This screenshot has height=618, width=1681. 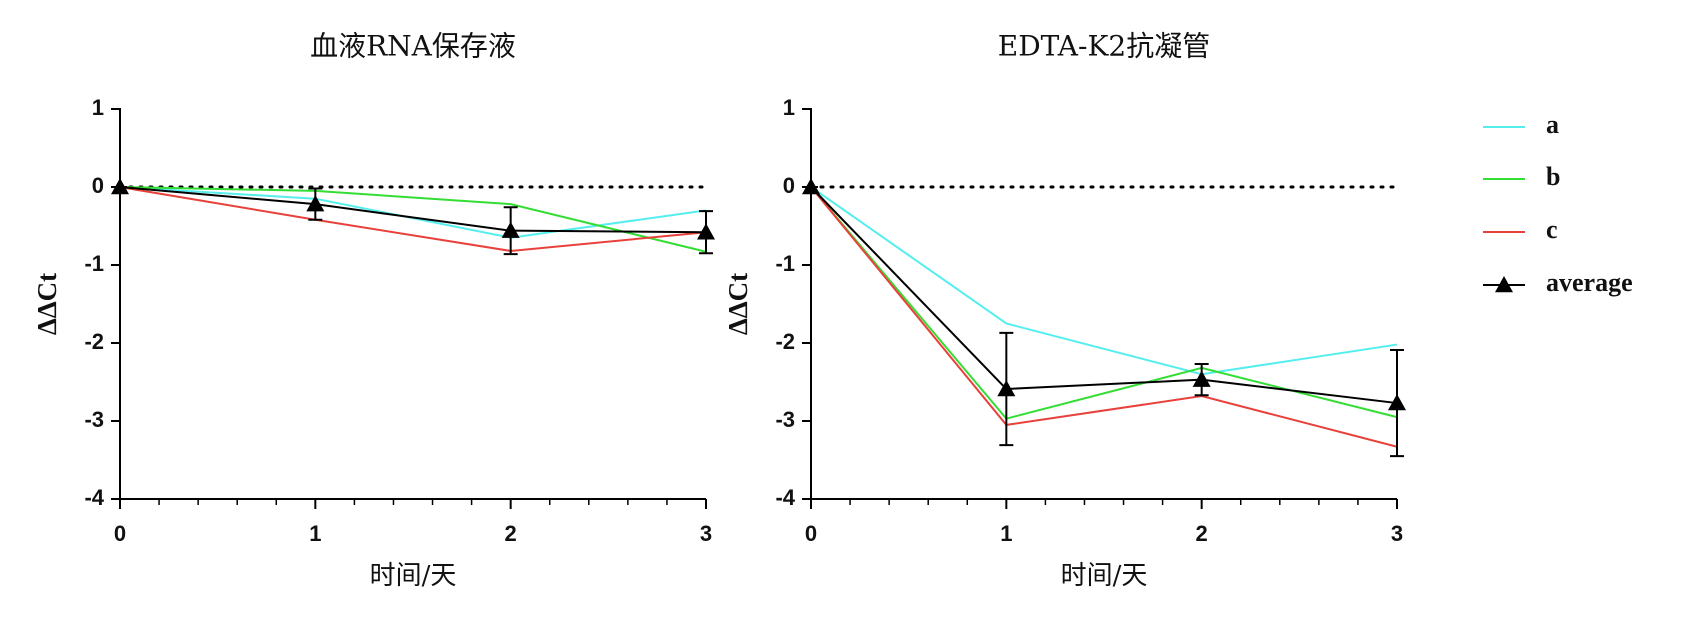 I want to click on legend-label: c, so click(x=1552, y=229).